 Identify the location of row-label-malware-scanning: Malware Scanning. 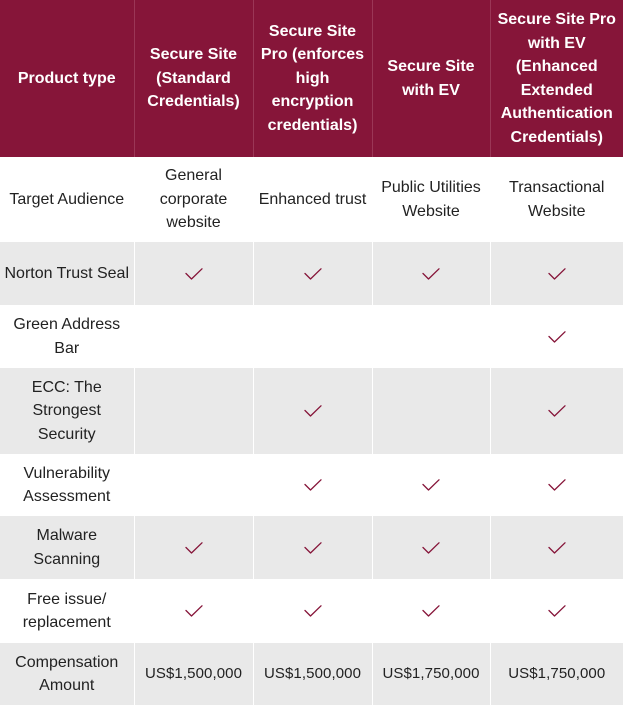
(67, 547).